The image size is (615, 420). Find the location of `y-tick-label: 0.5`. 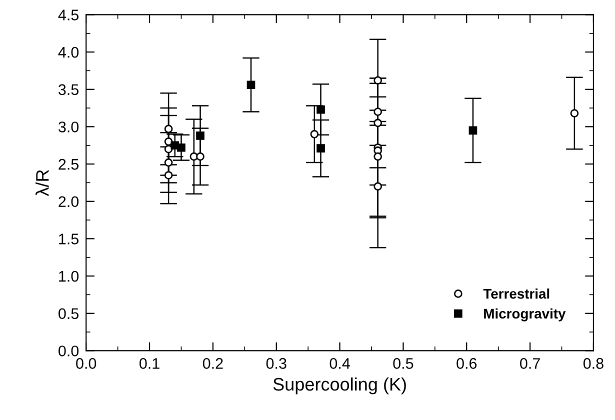

y-tick-label: 0.5 is located at coordinates (68, 314).